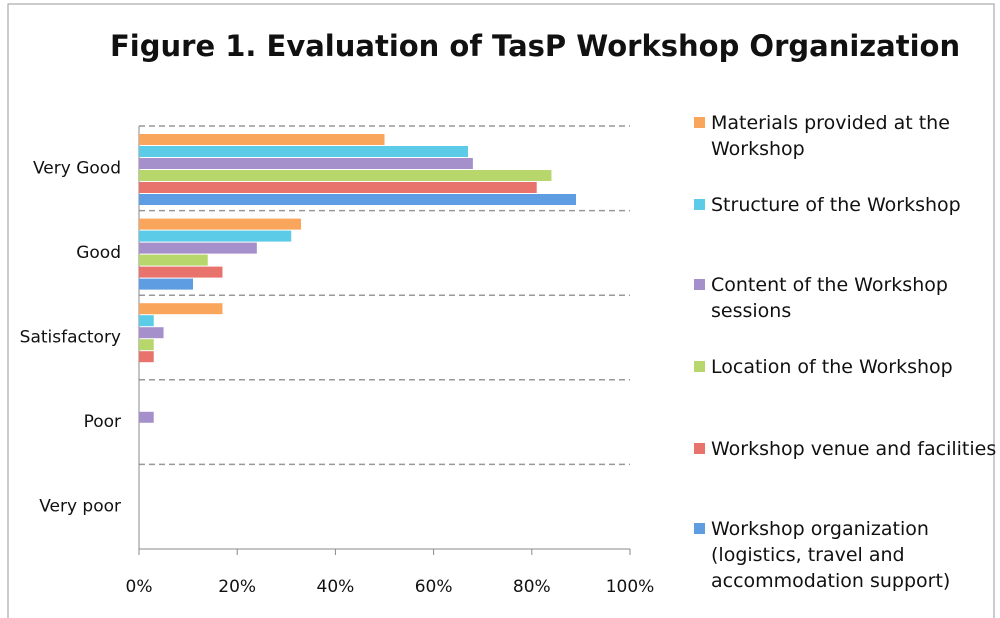 This screenshot has height=618, width=1000. I want to click on legend-label: Workshop venue and facilities, so click(854, 449).